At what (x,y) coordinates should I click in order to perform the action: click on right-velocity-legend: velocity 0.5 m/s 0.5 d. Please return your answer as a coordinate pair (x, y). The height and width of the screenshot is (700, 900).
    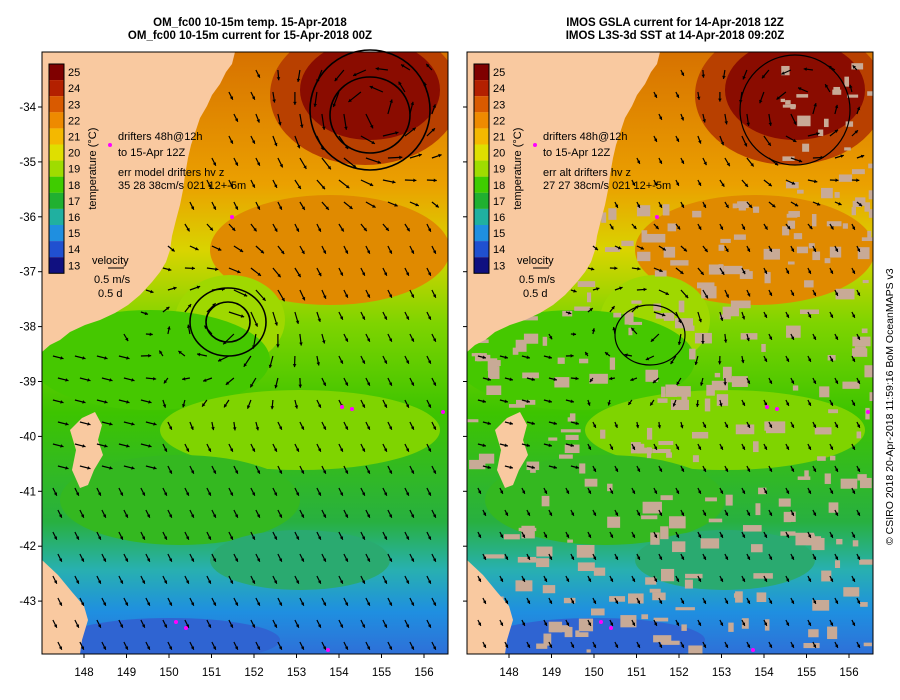
    Looking at the image, I should click on (536, 277).